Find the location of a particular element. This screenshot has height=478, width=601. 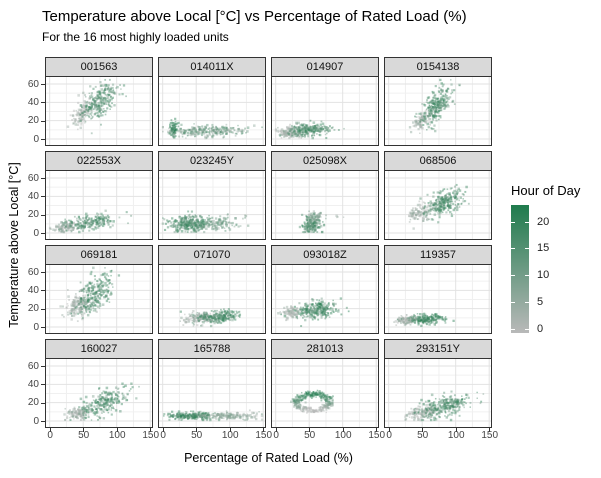

legend-tick-label: 10 is located at coordinates (543, 275).